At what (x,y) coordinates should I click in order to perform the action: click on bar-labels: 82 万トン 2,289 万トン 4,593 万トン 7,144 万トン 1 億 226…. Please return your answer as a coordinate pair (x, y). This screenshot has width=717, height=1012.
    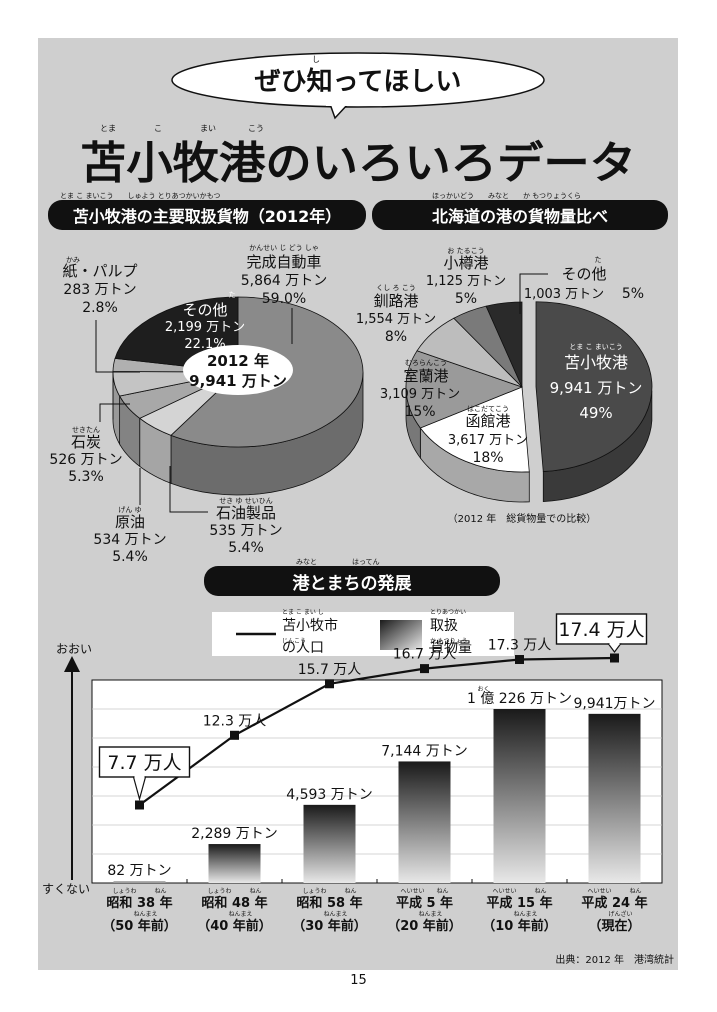
    Looking at the image, I should click on (381, 782).